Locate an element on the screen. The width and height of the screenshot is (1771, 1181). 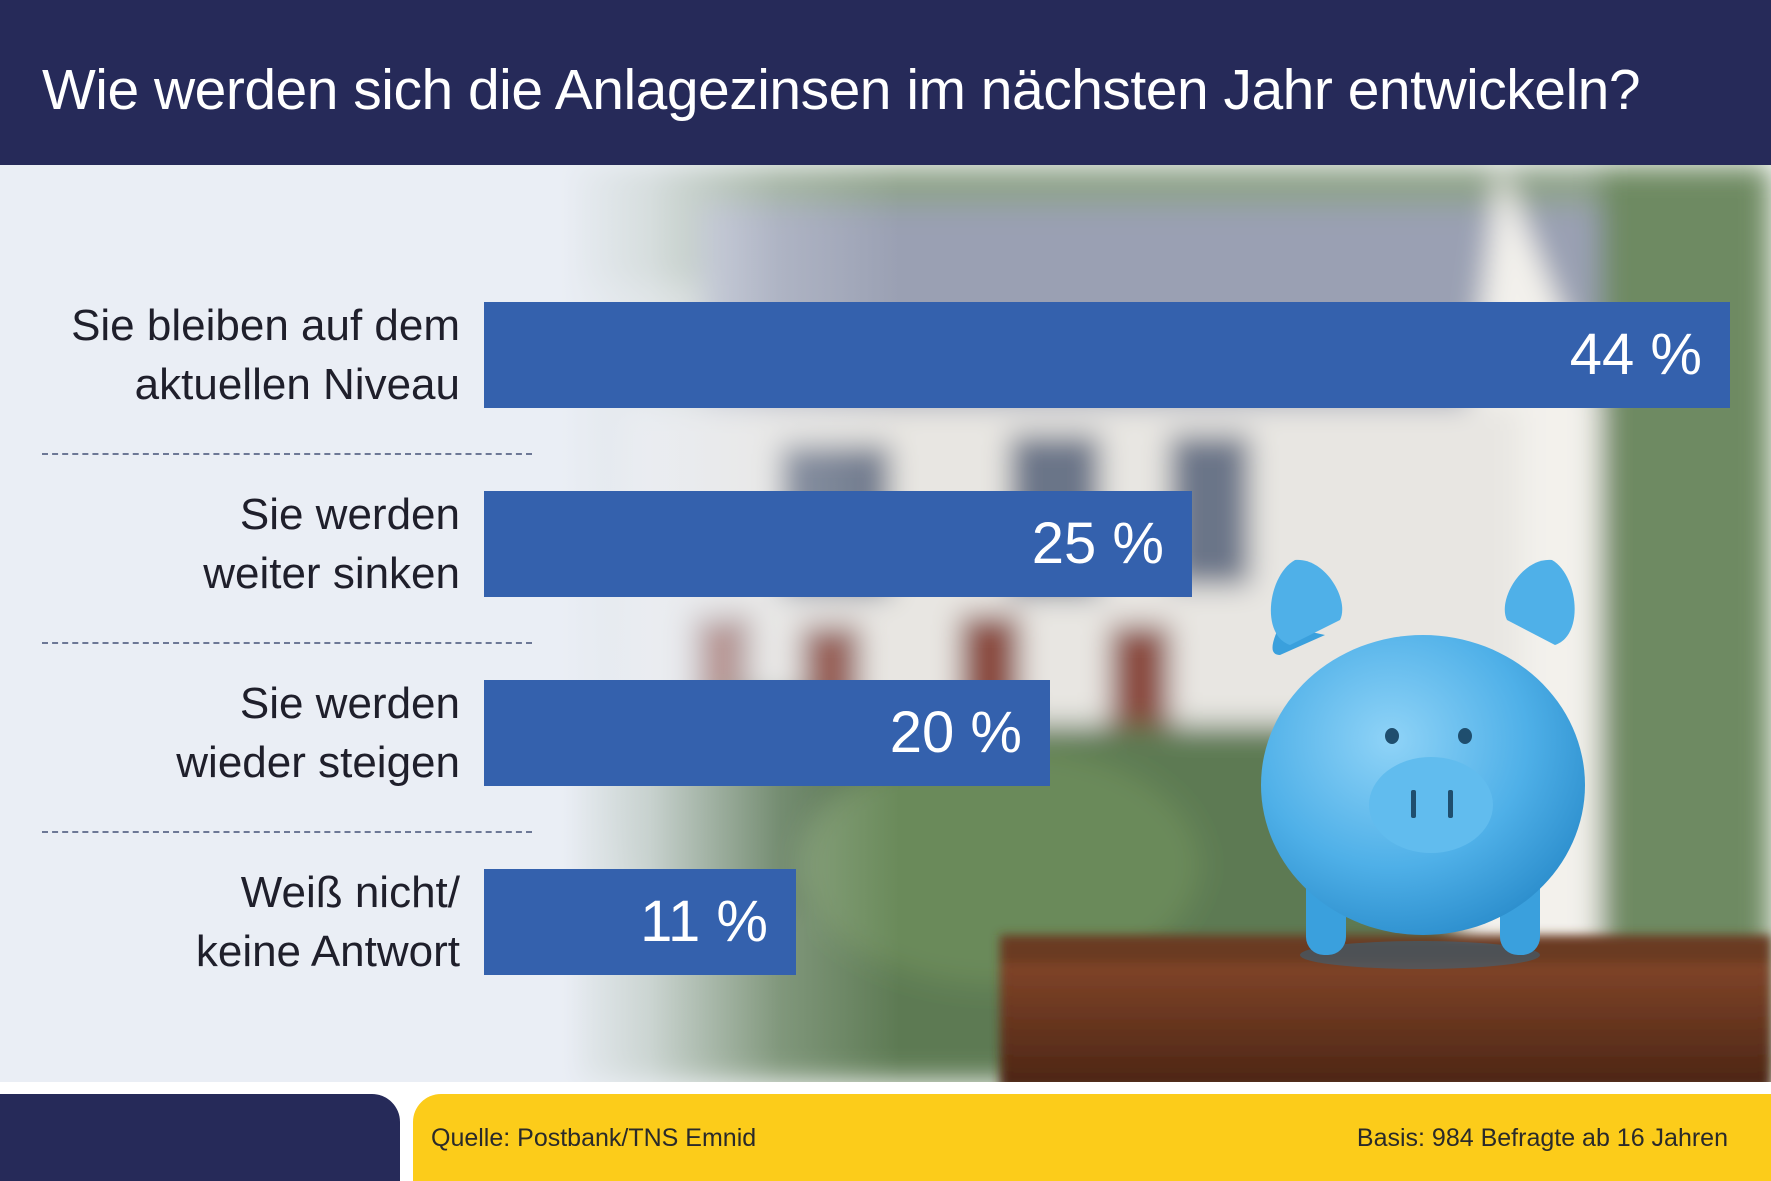
bar-value-label: 20 % is located at coordinates (955, 732).